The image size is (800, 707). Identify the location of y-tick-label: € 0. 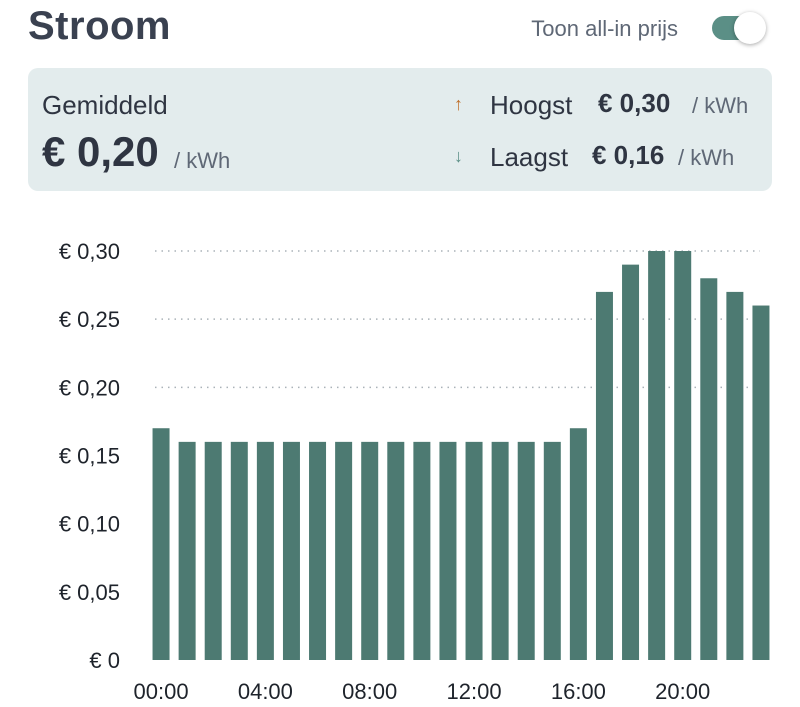
(104, 660).